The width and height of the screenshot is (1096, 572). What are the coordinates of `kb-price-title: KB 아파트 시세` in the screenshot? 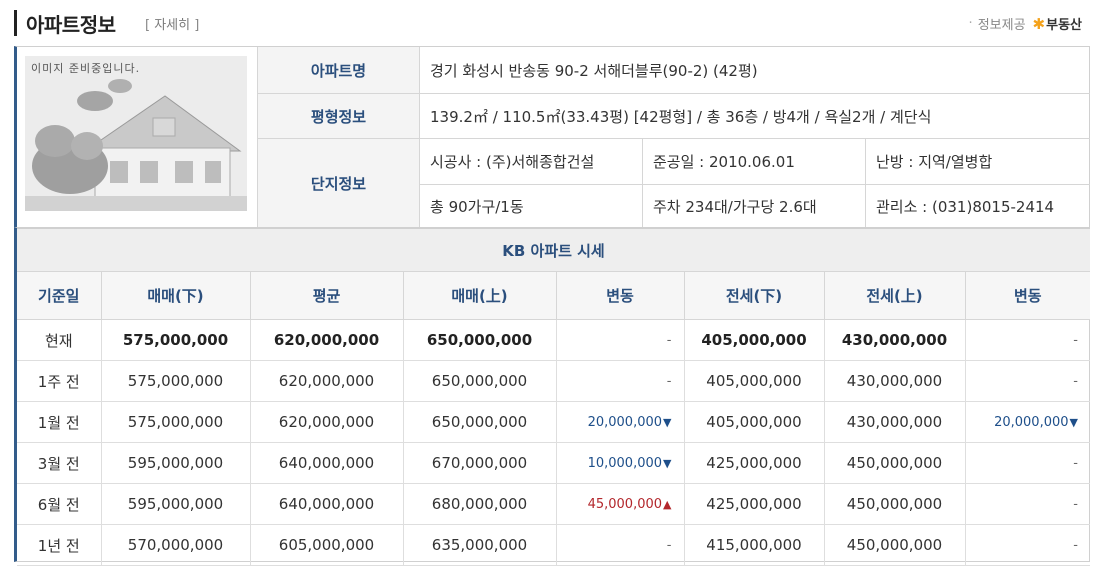 It's located at (553, 249).